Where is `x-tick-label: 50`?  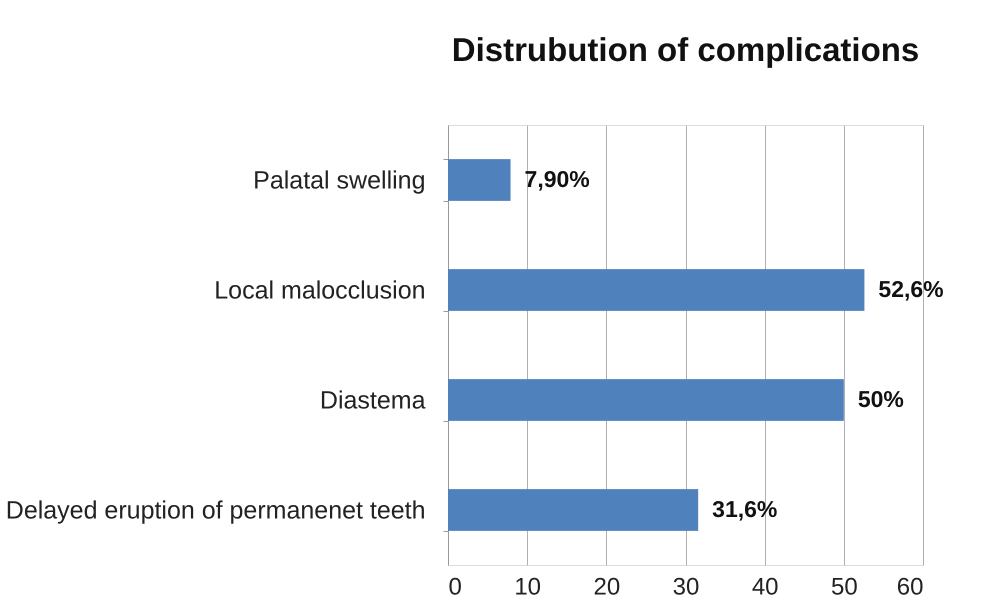
x-tick-label: 50 is located at coordinates (844, 587).